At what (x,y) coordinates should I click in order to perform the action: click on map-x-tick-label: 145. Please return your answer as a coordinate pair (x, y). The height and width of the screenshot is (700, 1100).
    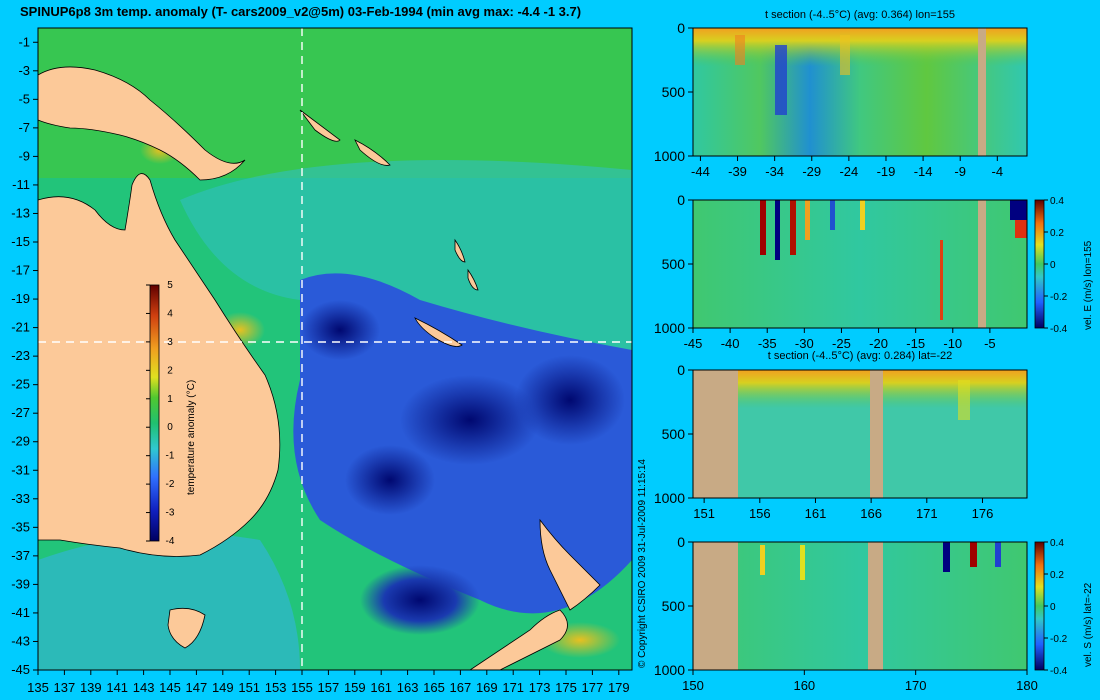
    Looking at the image, I should click on (170, 687).